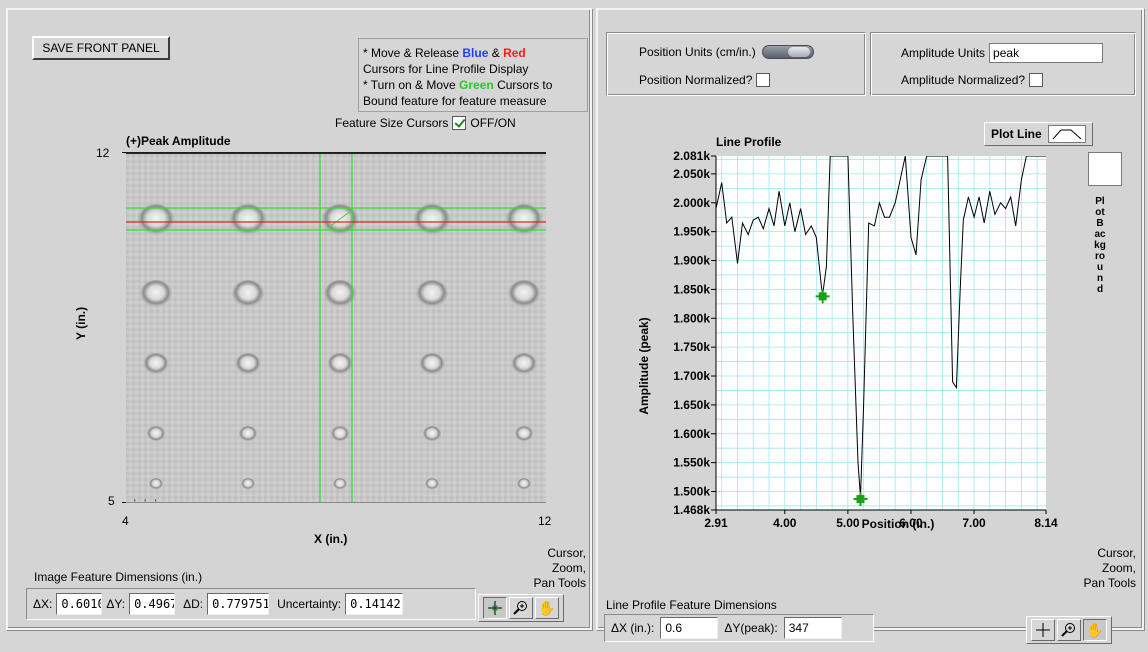 The width and height of the screenshot is (1148, 652). I want to click on profile-tools-caption: Cursor, Zoom, Pan Tools, so click(1102, 568).